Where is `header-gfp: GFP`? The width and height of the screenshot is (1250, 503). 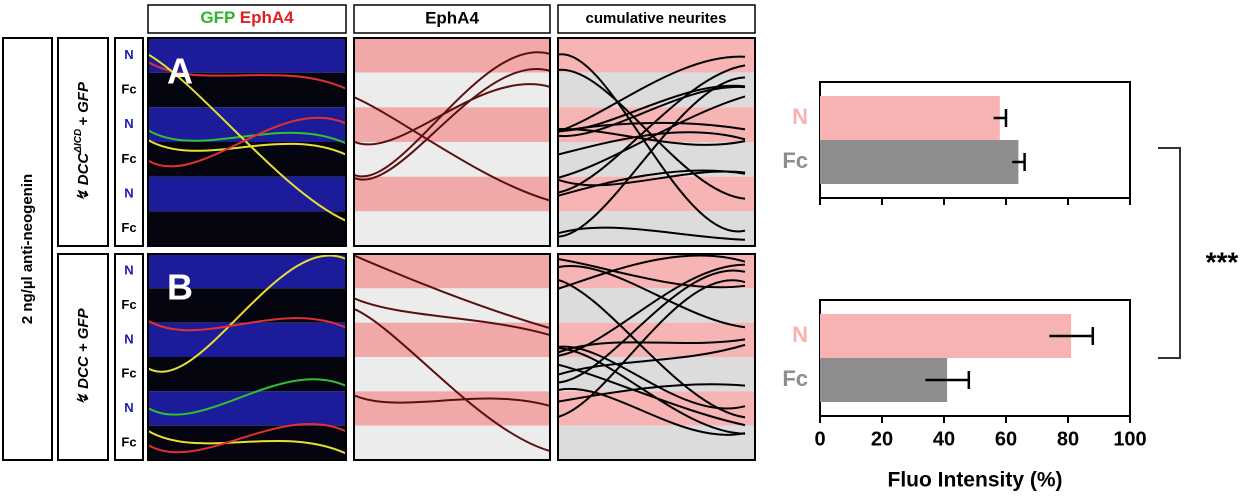 header-gfp: GFP is located at coordinates (217, 17).